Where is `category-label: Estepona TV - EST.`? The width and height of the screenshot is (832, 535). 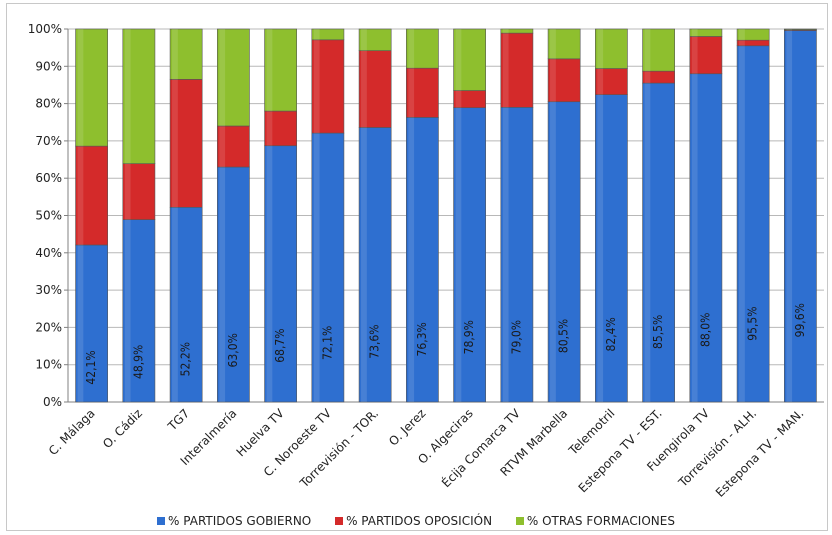 category-label: Estepona TV - EST. is located at coordinates (620, 450).